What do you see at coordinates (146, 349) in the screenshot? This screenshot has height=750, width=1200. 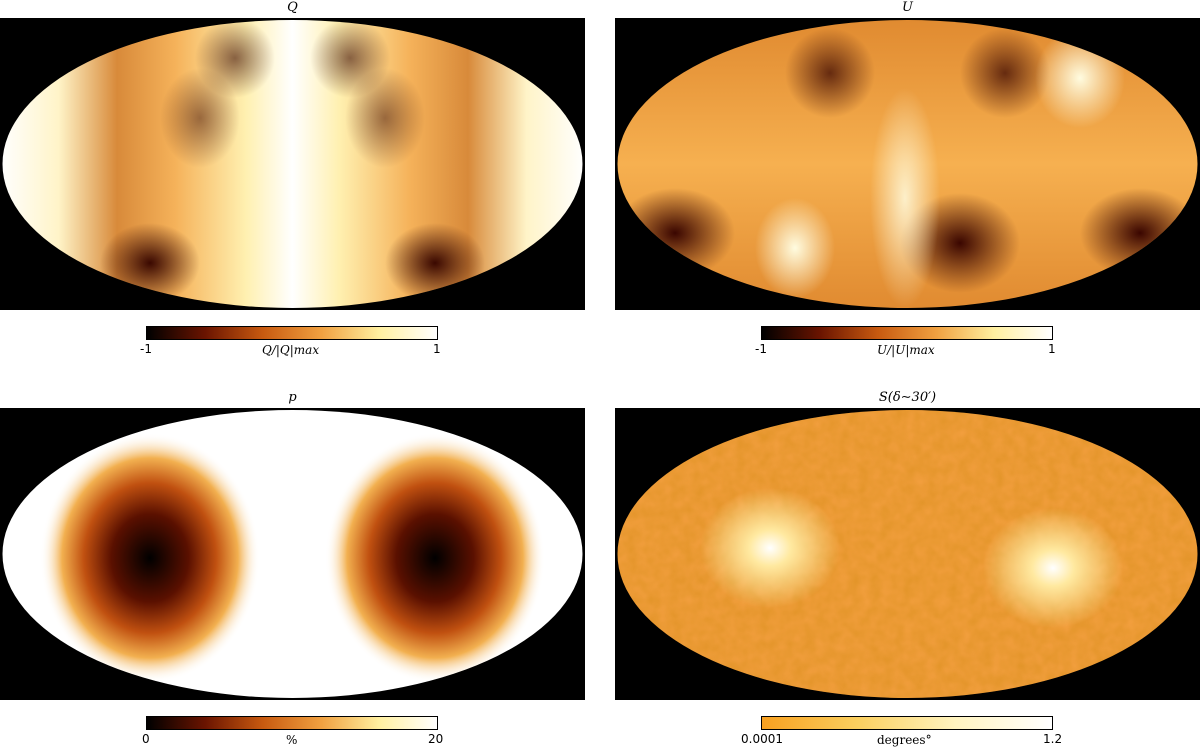 I see `q-colorbar-min: -1` at bounding box center [146, 349].